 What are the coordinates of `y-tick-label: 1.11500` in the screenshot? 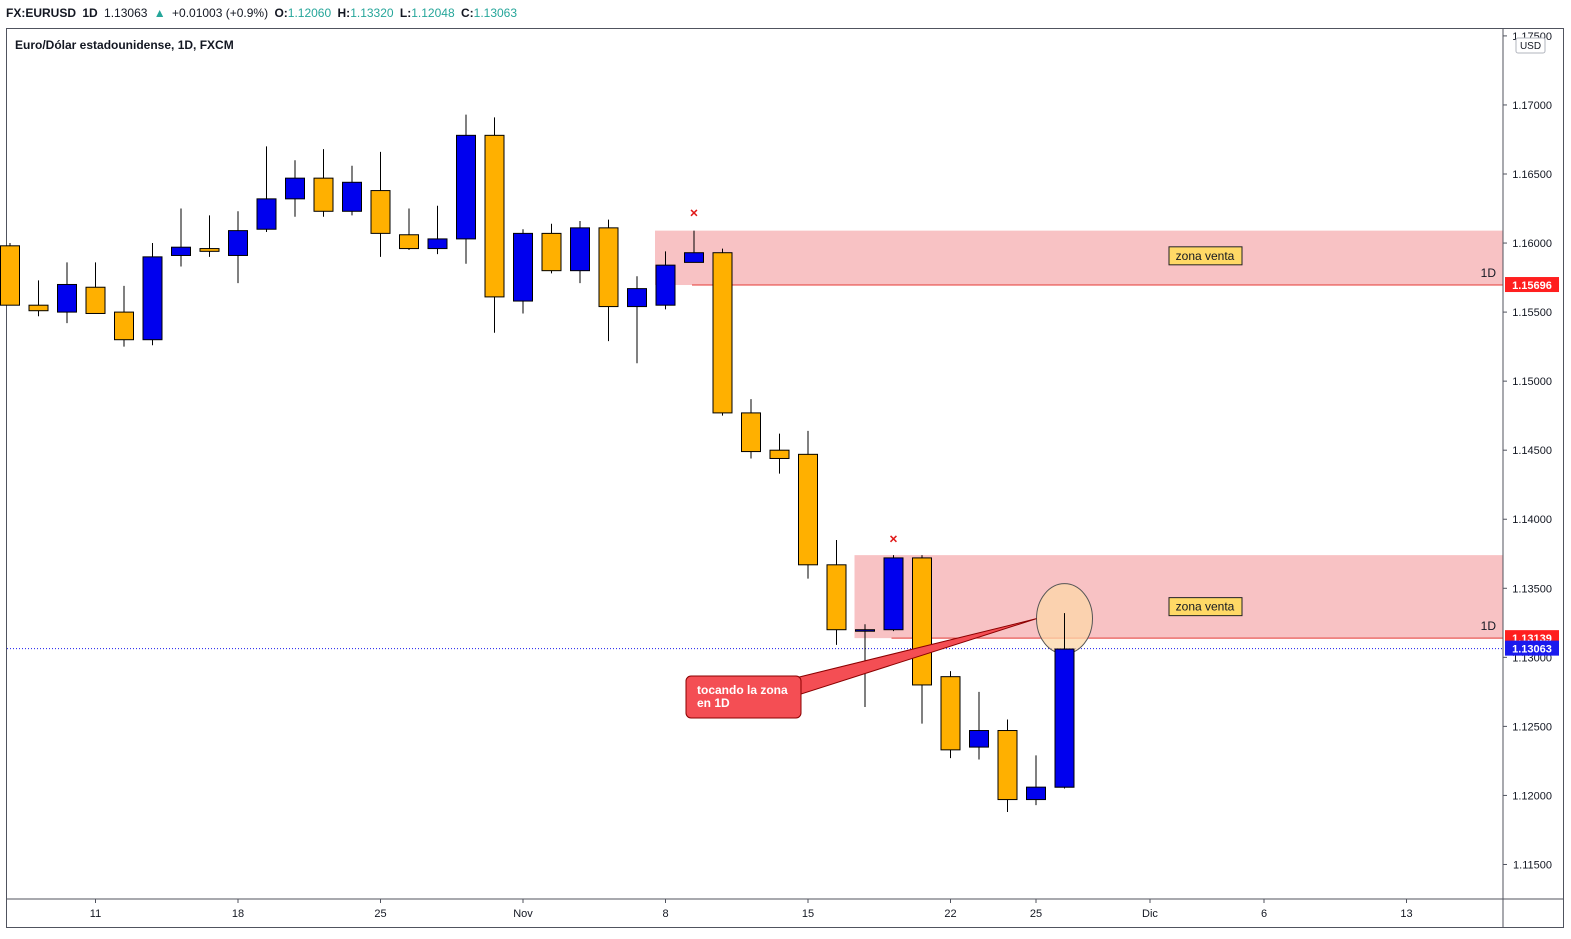 It's located at (1532, 865).